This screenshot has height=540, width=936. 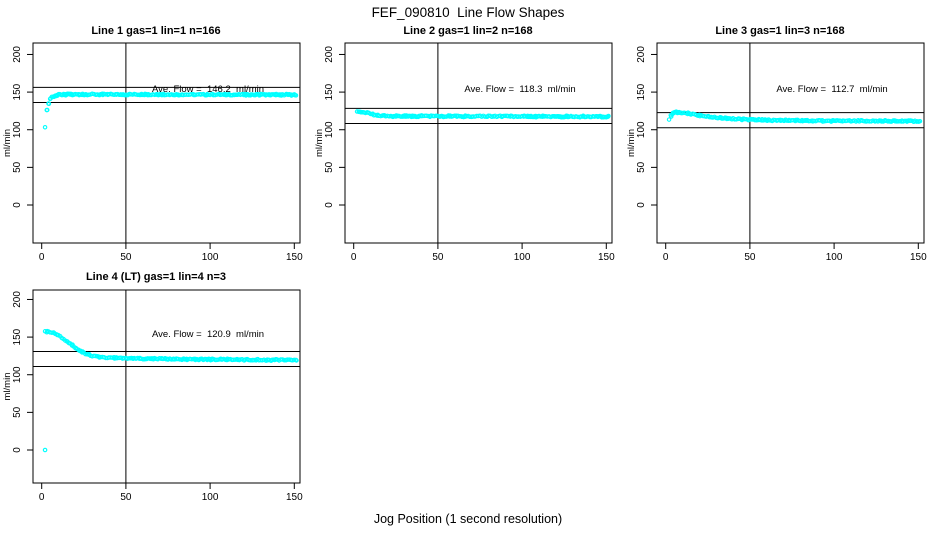 I want to click on panel-1-title: Line 1 gas=1 lin=1 n=166, so click(x=156, y=31).